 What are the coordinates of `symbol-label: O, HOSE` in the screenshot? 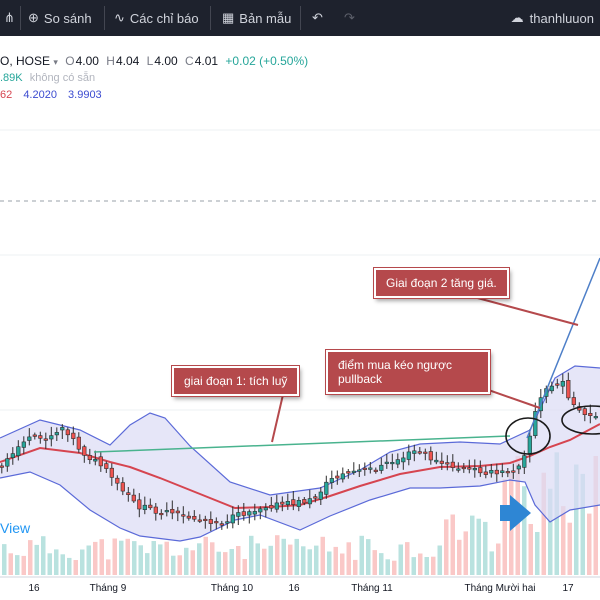 It's located at (25, 61).